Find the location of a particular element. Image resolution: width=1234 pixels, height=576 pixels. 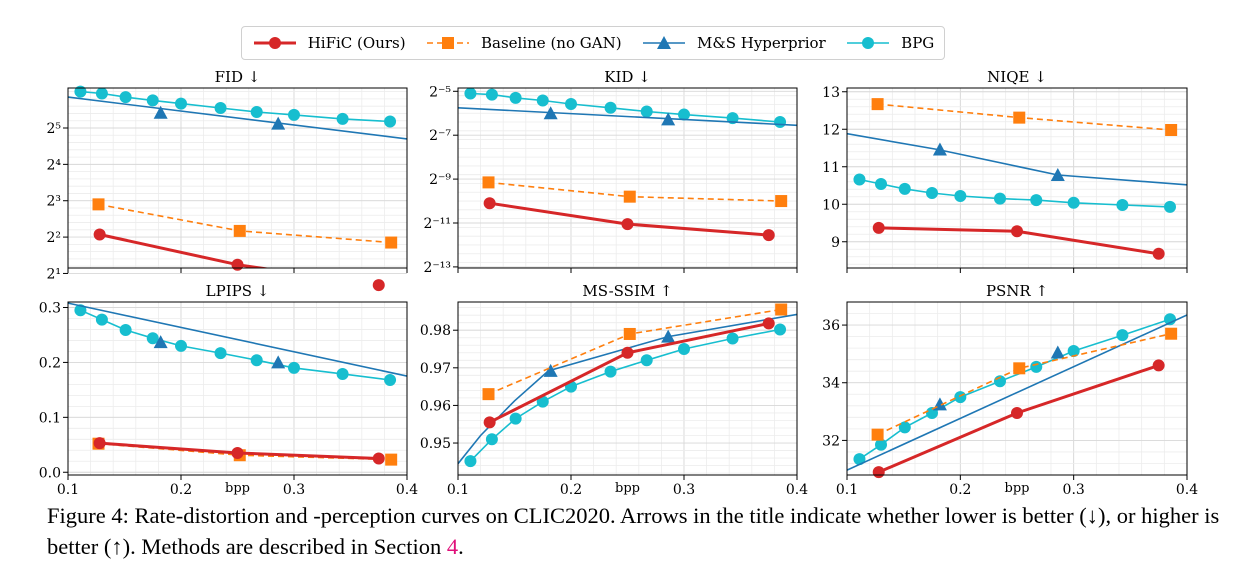

y-tick-label: 0.1 is located at coordinates (50, 418).